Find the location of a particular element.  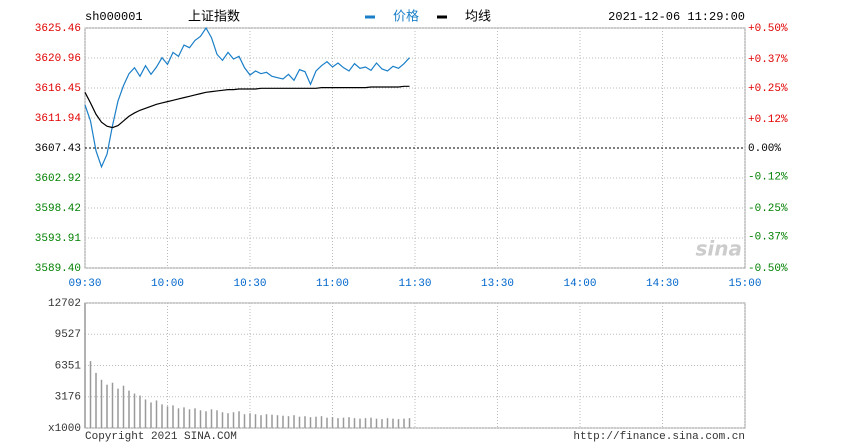

y-tick-label: 3176 is located at coordinates (68, 398).